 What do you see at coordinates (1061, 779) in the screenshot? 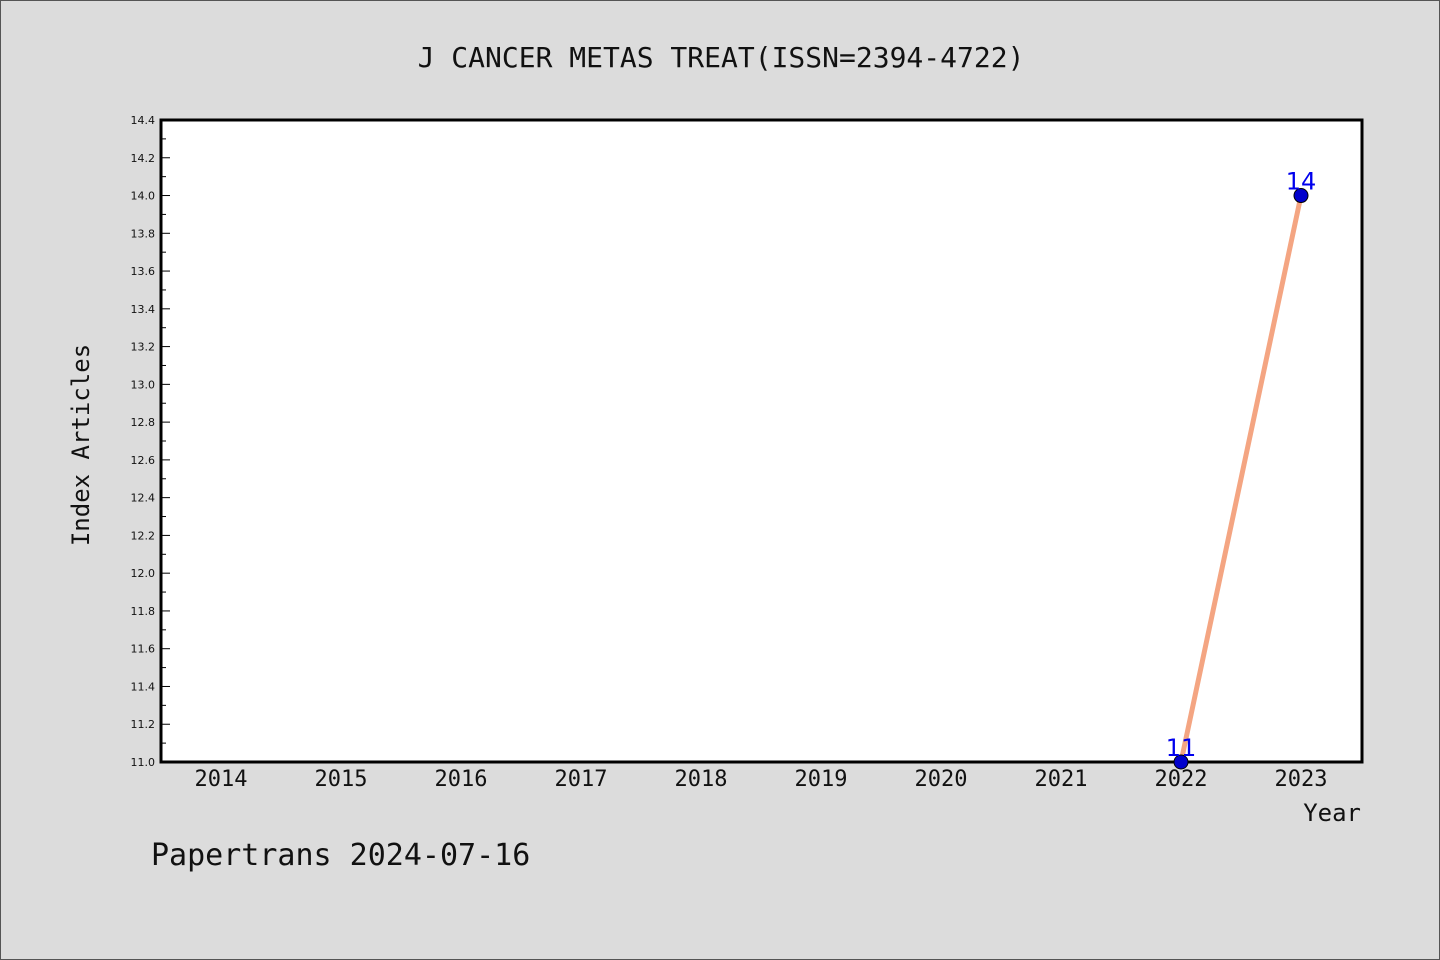
I see `x-tick-label: 2021` at bounding box center [1061, 779].